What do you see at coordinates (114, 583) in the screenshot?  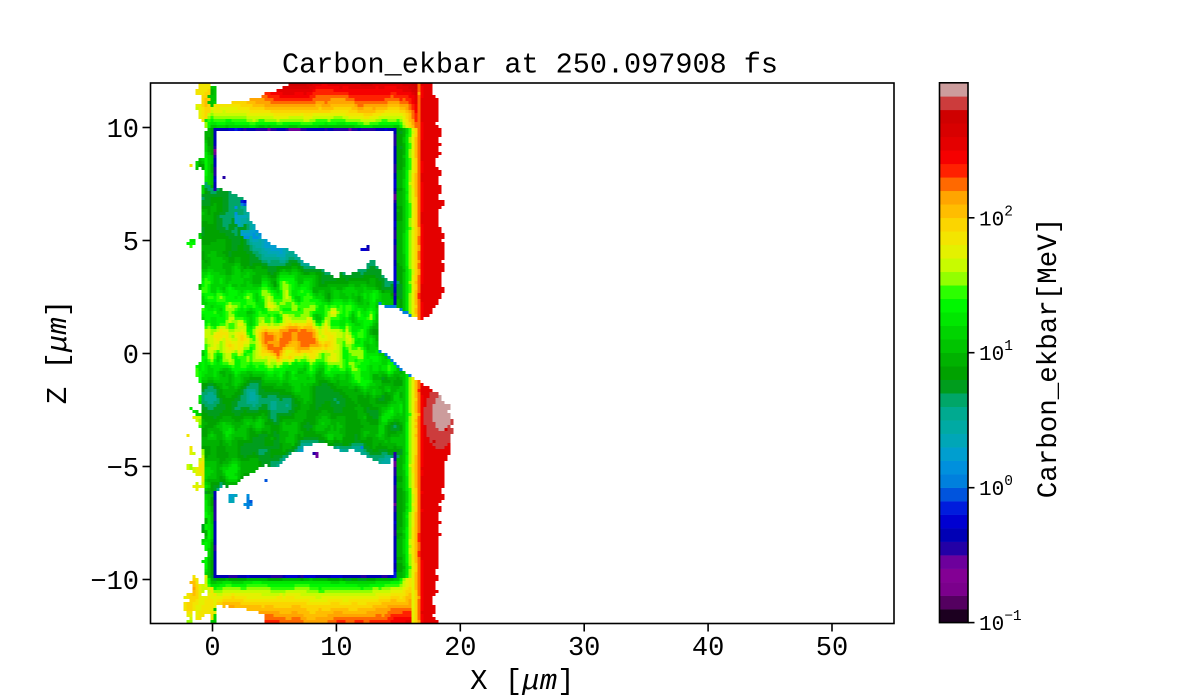 I see `svg-text: −10` at bounding box center [114, 583].